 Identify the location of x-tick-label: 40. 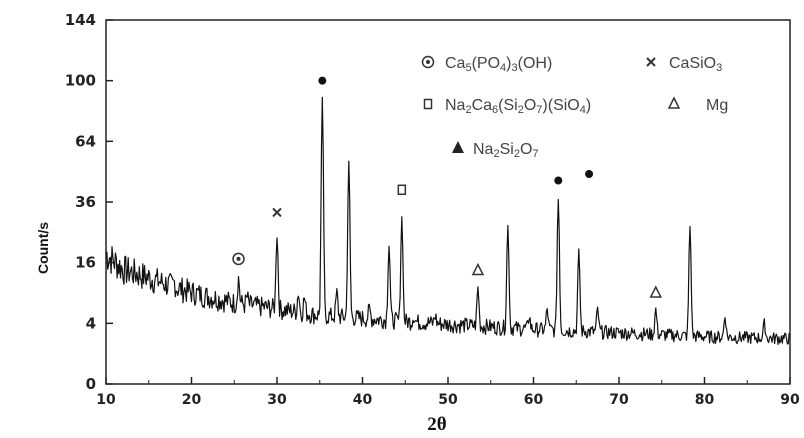
(363, 400).